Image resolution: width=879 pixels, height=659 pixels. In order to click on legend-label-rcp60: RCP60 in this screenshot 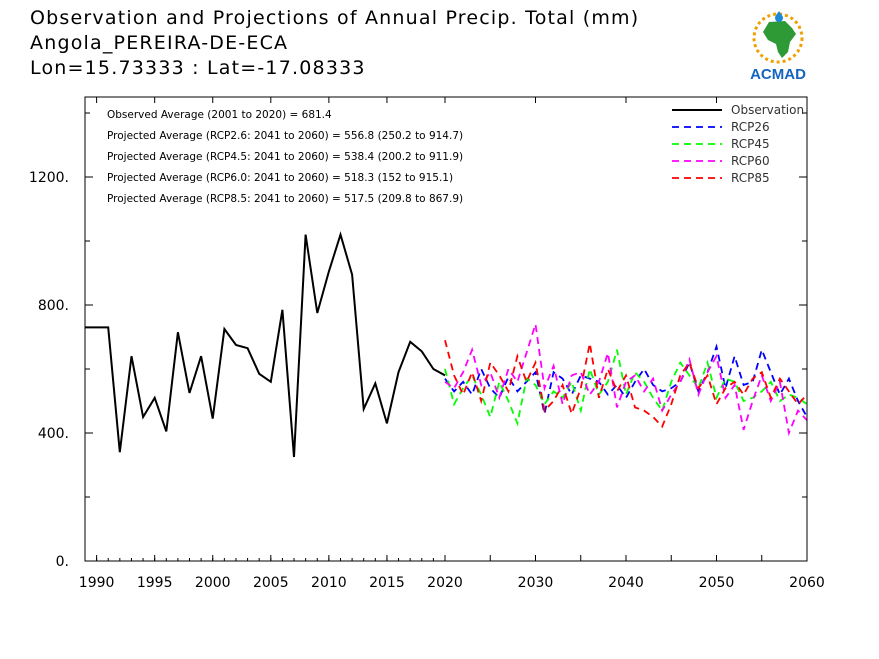, I will do `click(750, 161)`.